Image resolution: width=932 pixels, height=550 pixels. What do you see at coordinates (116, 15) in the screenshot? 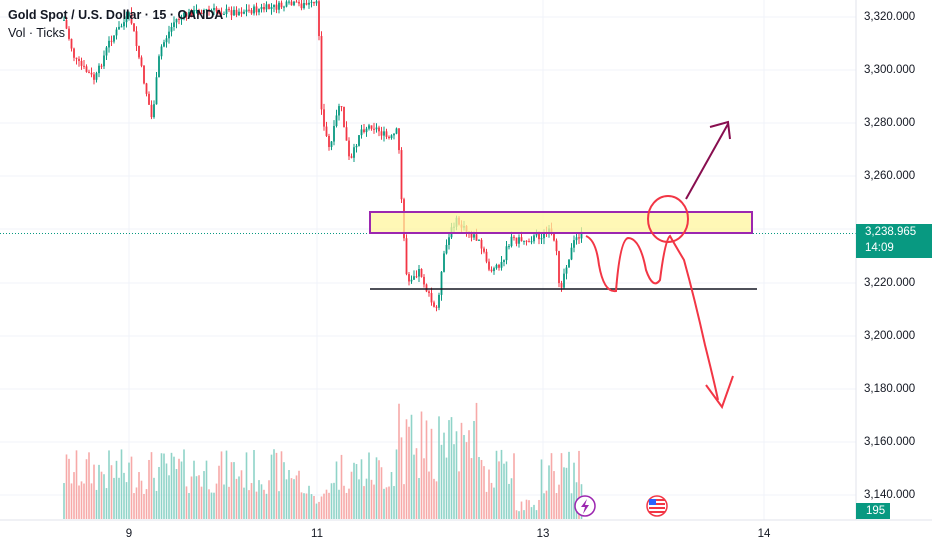
I see `symbol-title: Gold Spot / U.S. Dollar · 15 · OANDA` at bounding box center [116, 15].